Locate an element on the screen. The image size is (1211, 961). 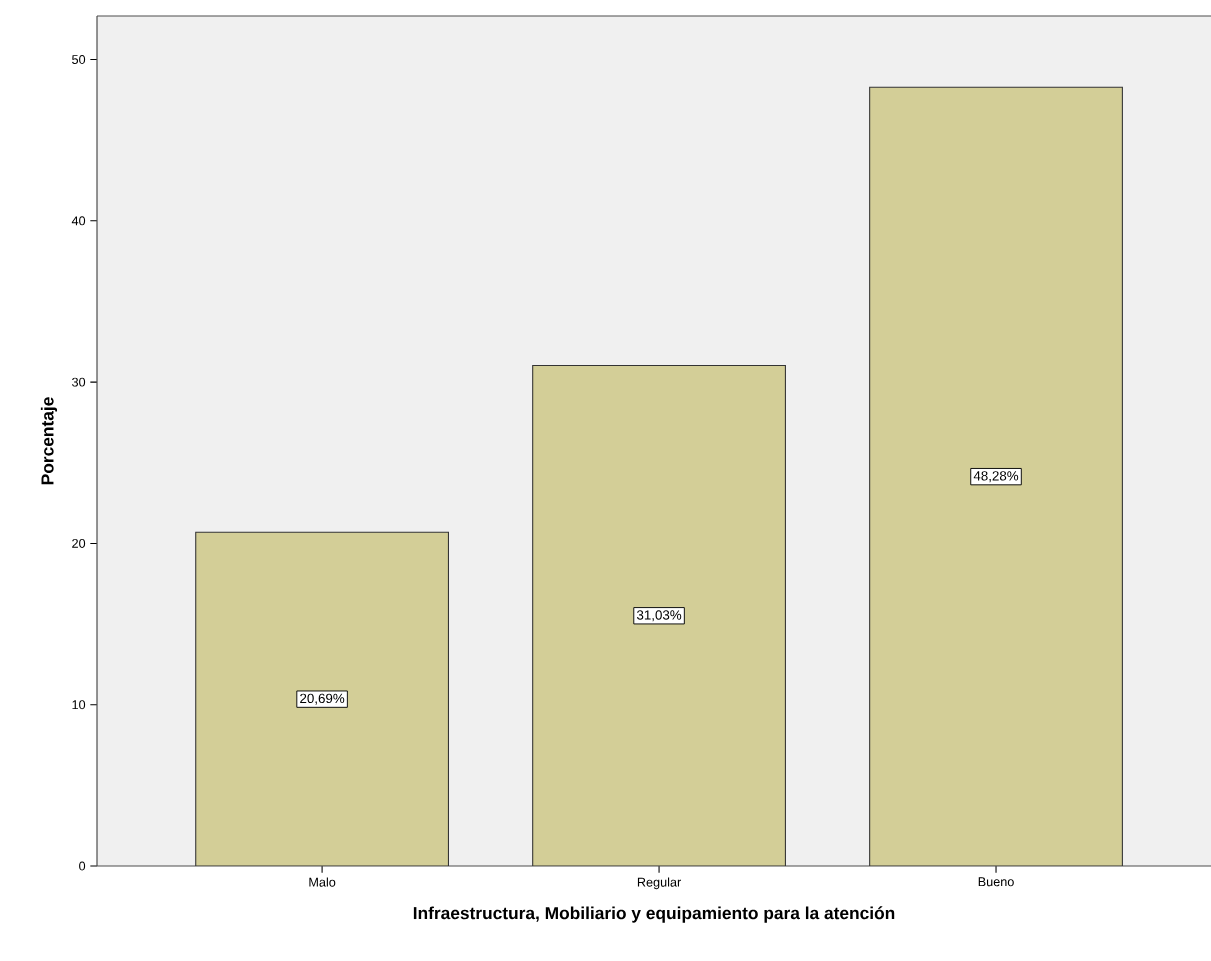
data-label: 48,28% is located at coordinates (996, 477).